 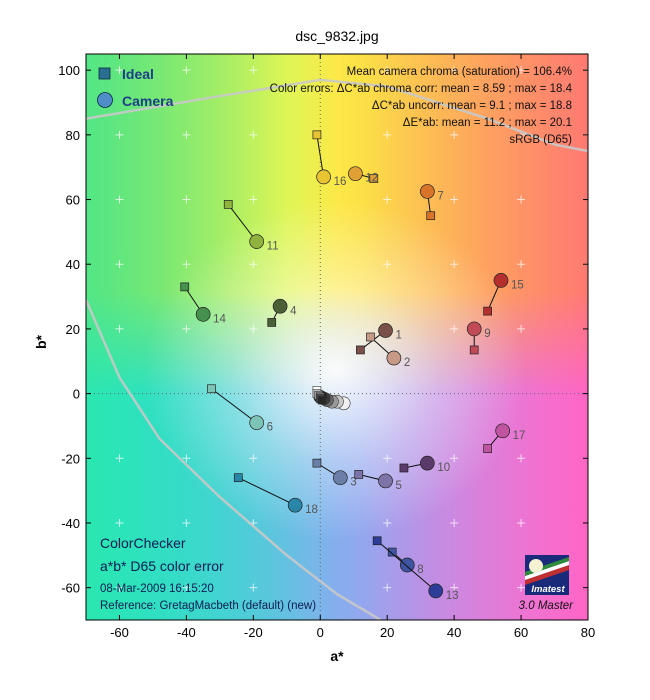 What do you see at coordinates (148, 101) in the screenshot?
I see `legend-camera-label: Camera` at bounding box center [148, 101].